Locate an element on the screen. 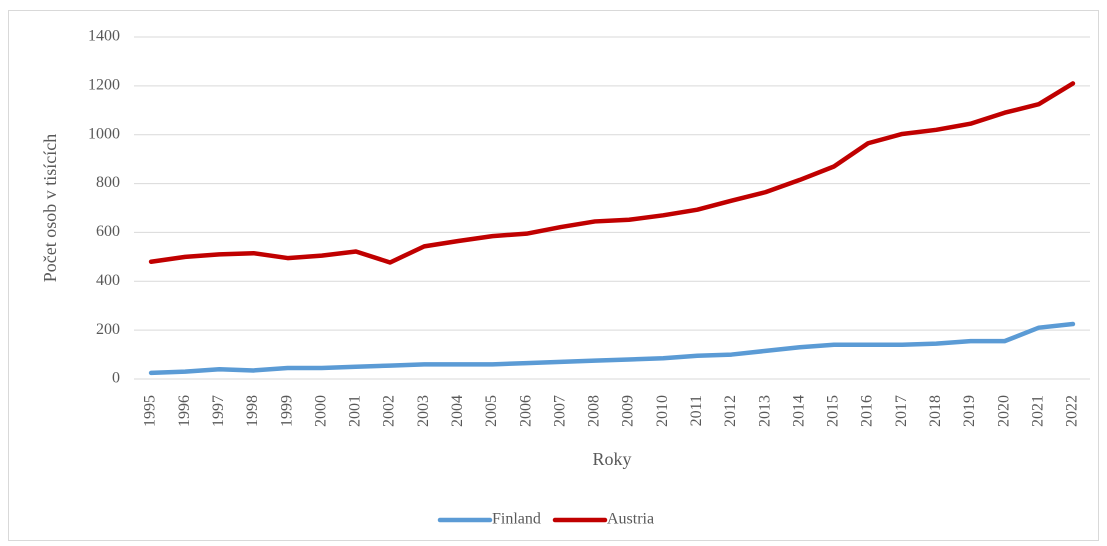 Image resolution: width=1107 pixels, height=546 pixels. y-tick-label: 0 is located at coordinates (116, 378).